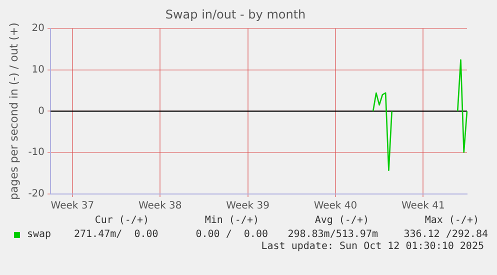 The height and width of the screenshot is (275, 497). Describe the element at coordinates (336, 206) in the screenshot. I see `x-tick-label: Week 40` at that location.